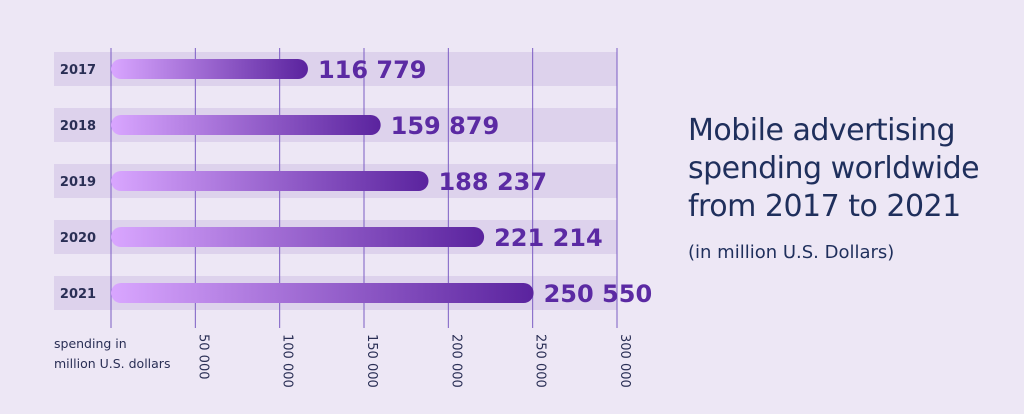  I want to click on value-label: 221 214, so click(548, 238).